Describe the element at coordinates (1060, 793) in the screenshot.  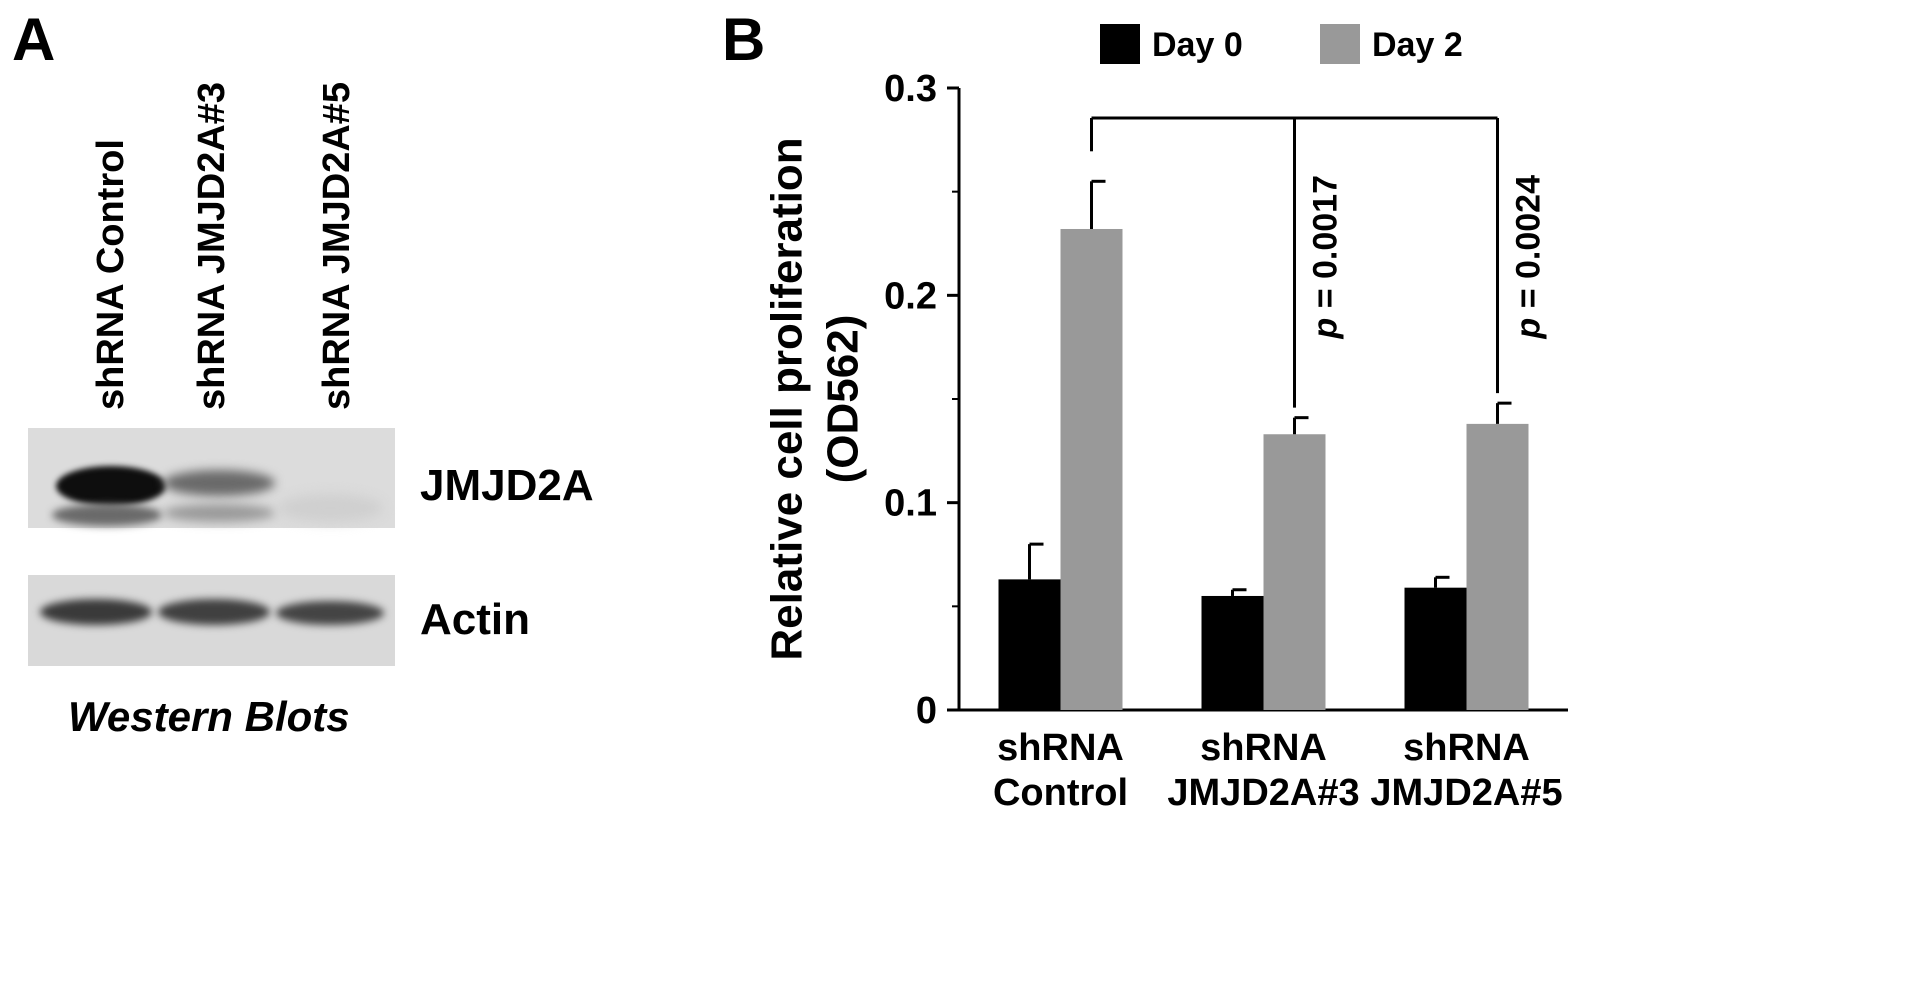
I see `x-category-label: Control` at that location.